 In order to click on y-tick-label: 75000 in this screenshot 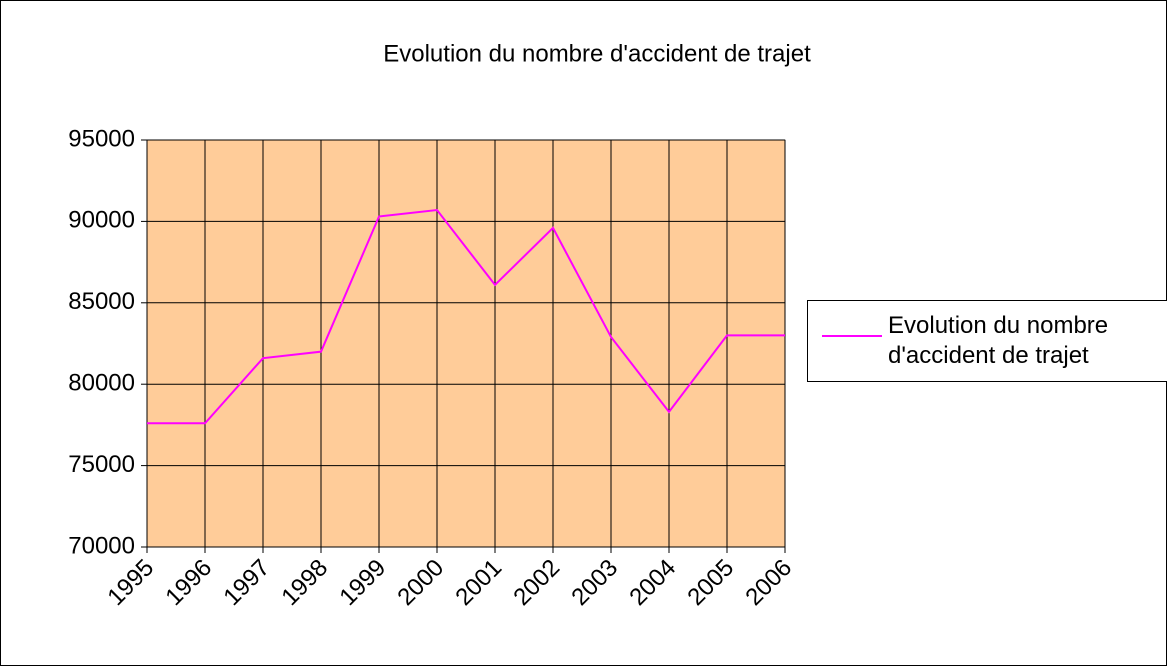, I will do `click(101, 464)`.